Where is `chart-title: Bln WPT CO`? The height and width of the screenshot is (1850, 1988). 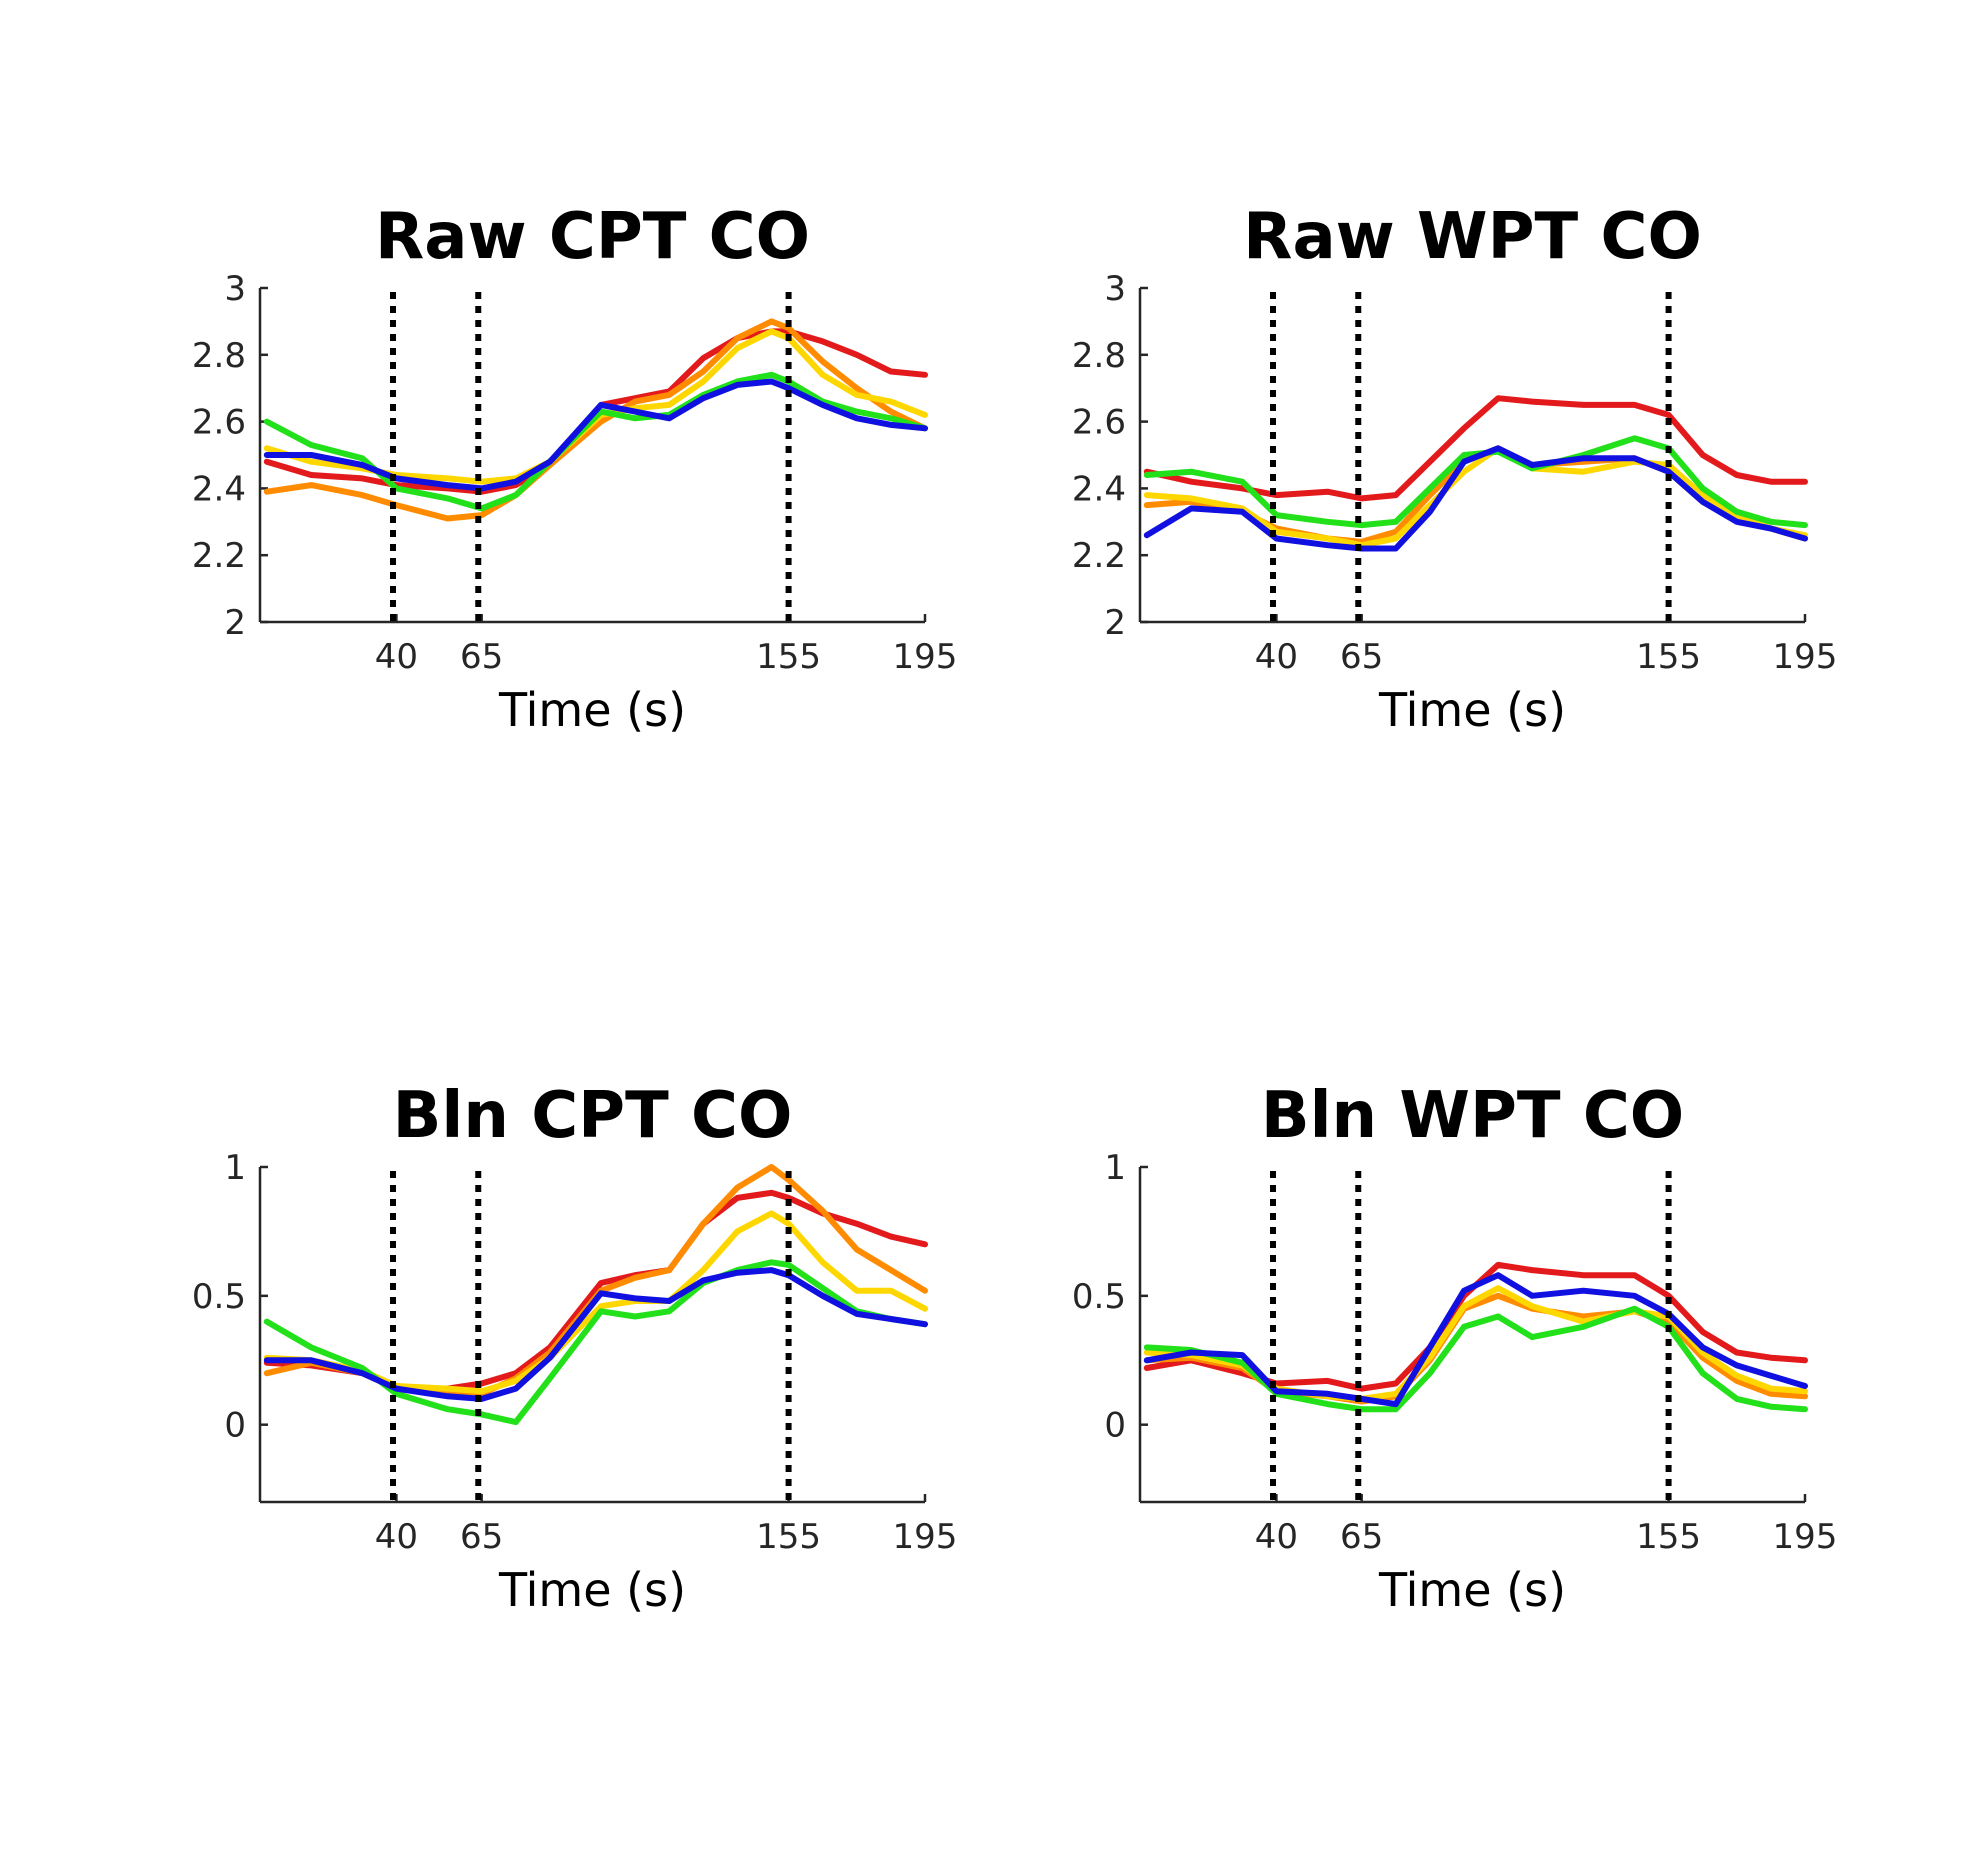
chart-title: Bln WPT CO is located at coordinates (1472, 1116).